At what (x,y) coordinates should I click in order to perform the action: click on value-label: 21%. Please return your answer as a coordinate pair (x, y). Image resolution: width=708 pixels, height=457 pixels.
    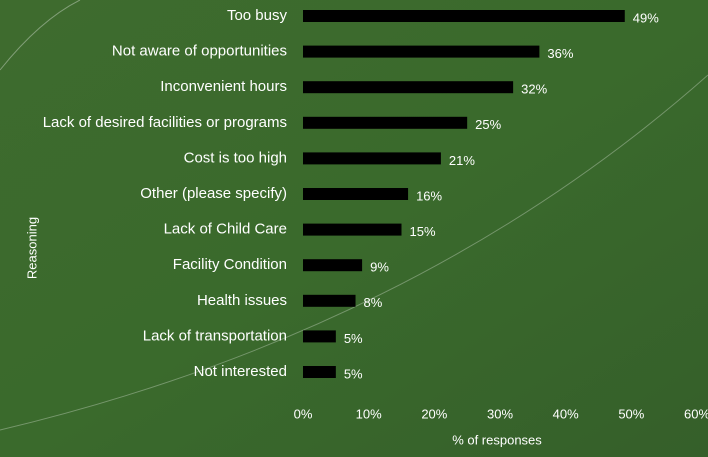
    Looking at the image, I should click on (462, 160).